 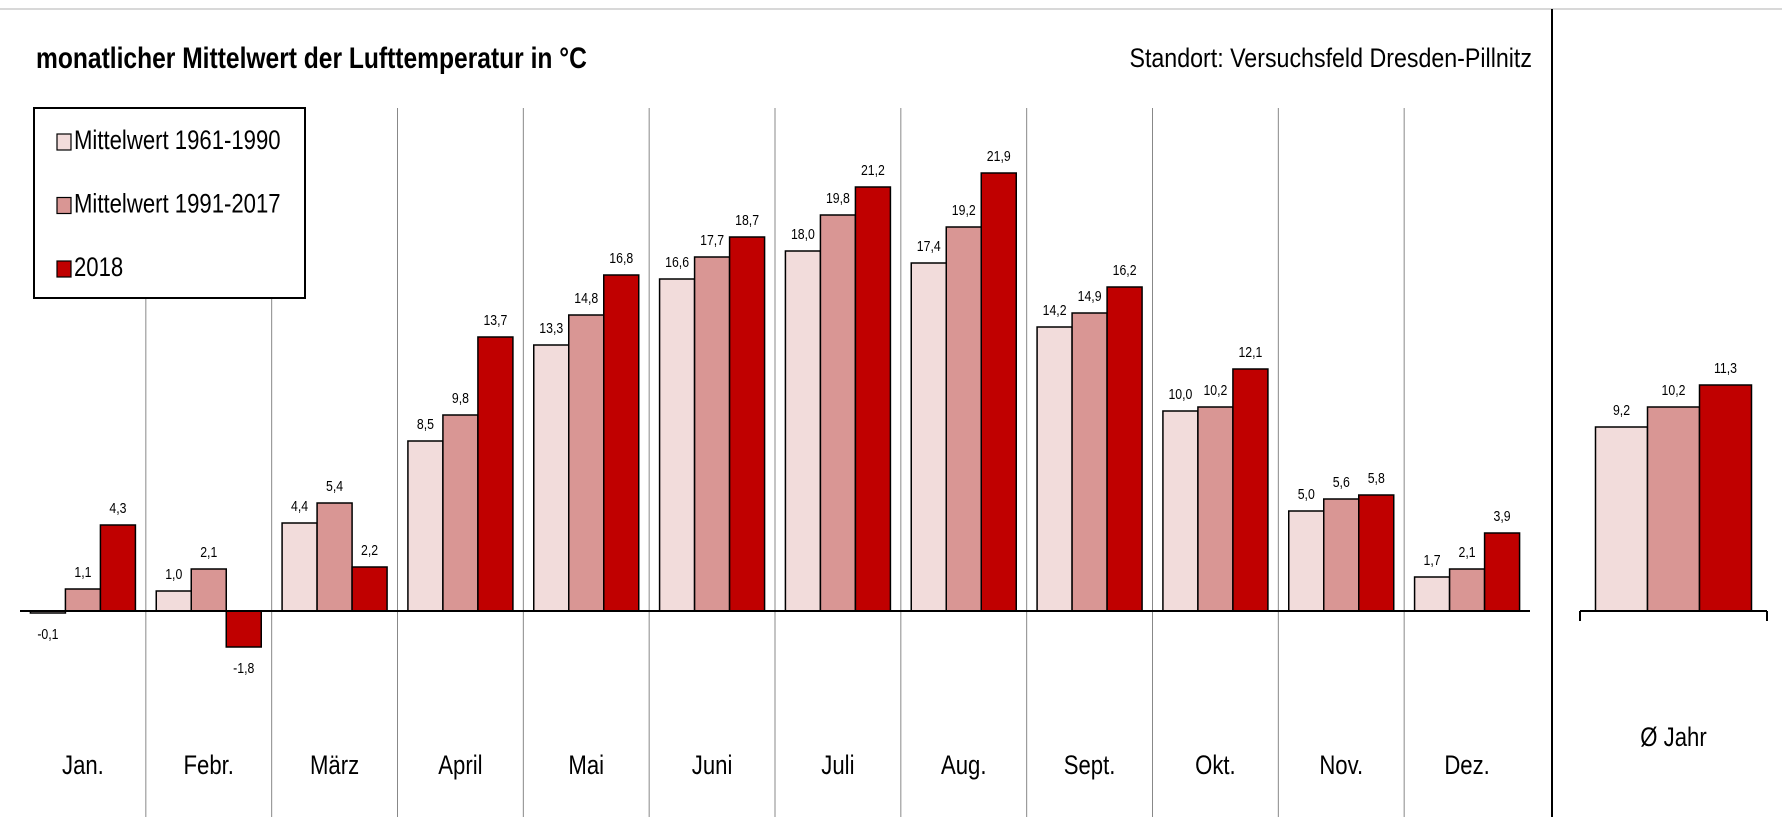 I want to click on value-label: 3,9, so click(x=1502, y=516).